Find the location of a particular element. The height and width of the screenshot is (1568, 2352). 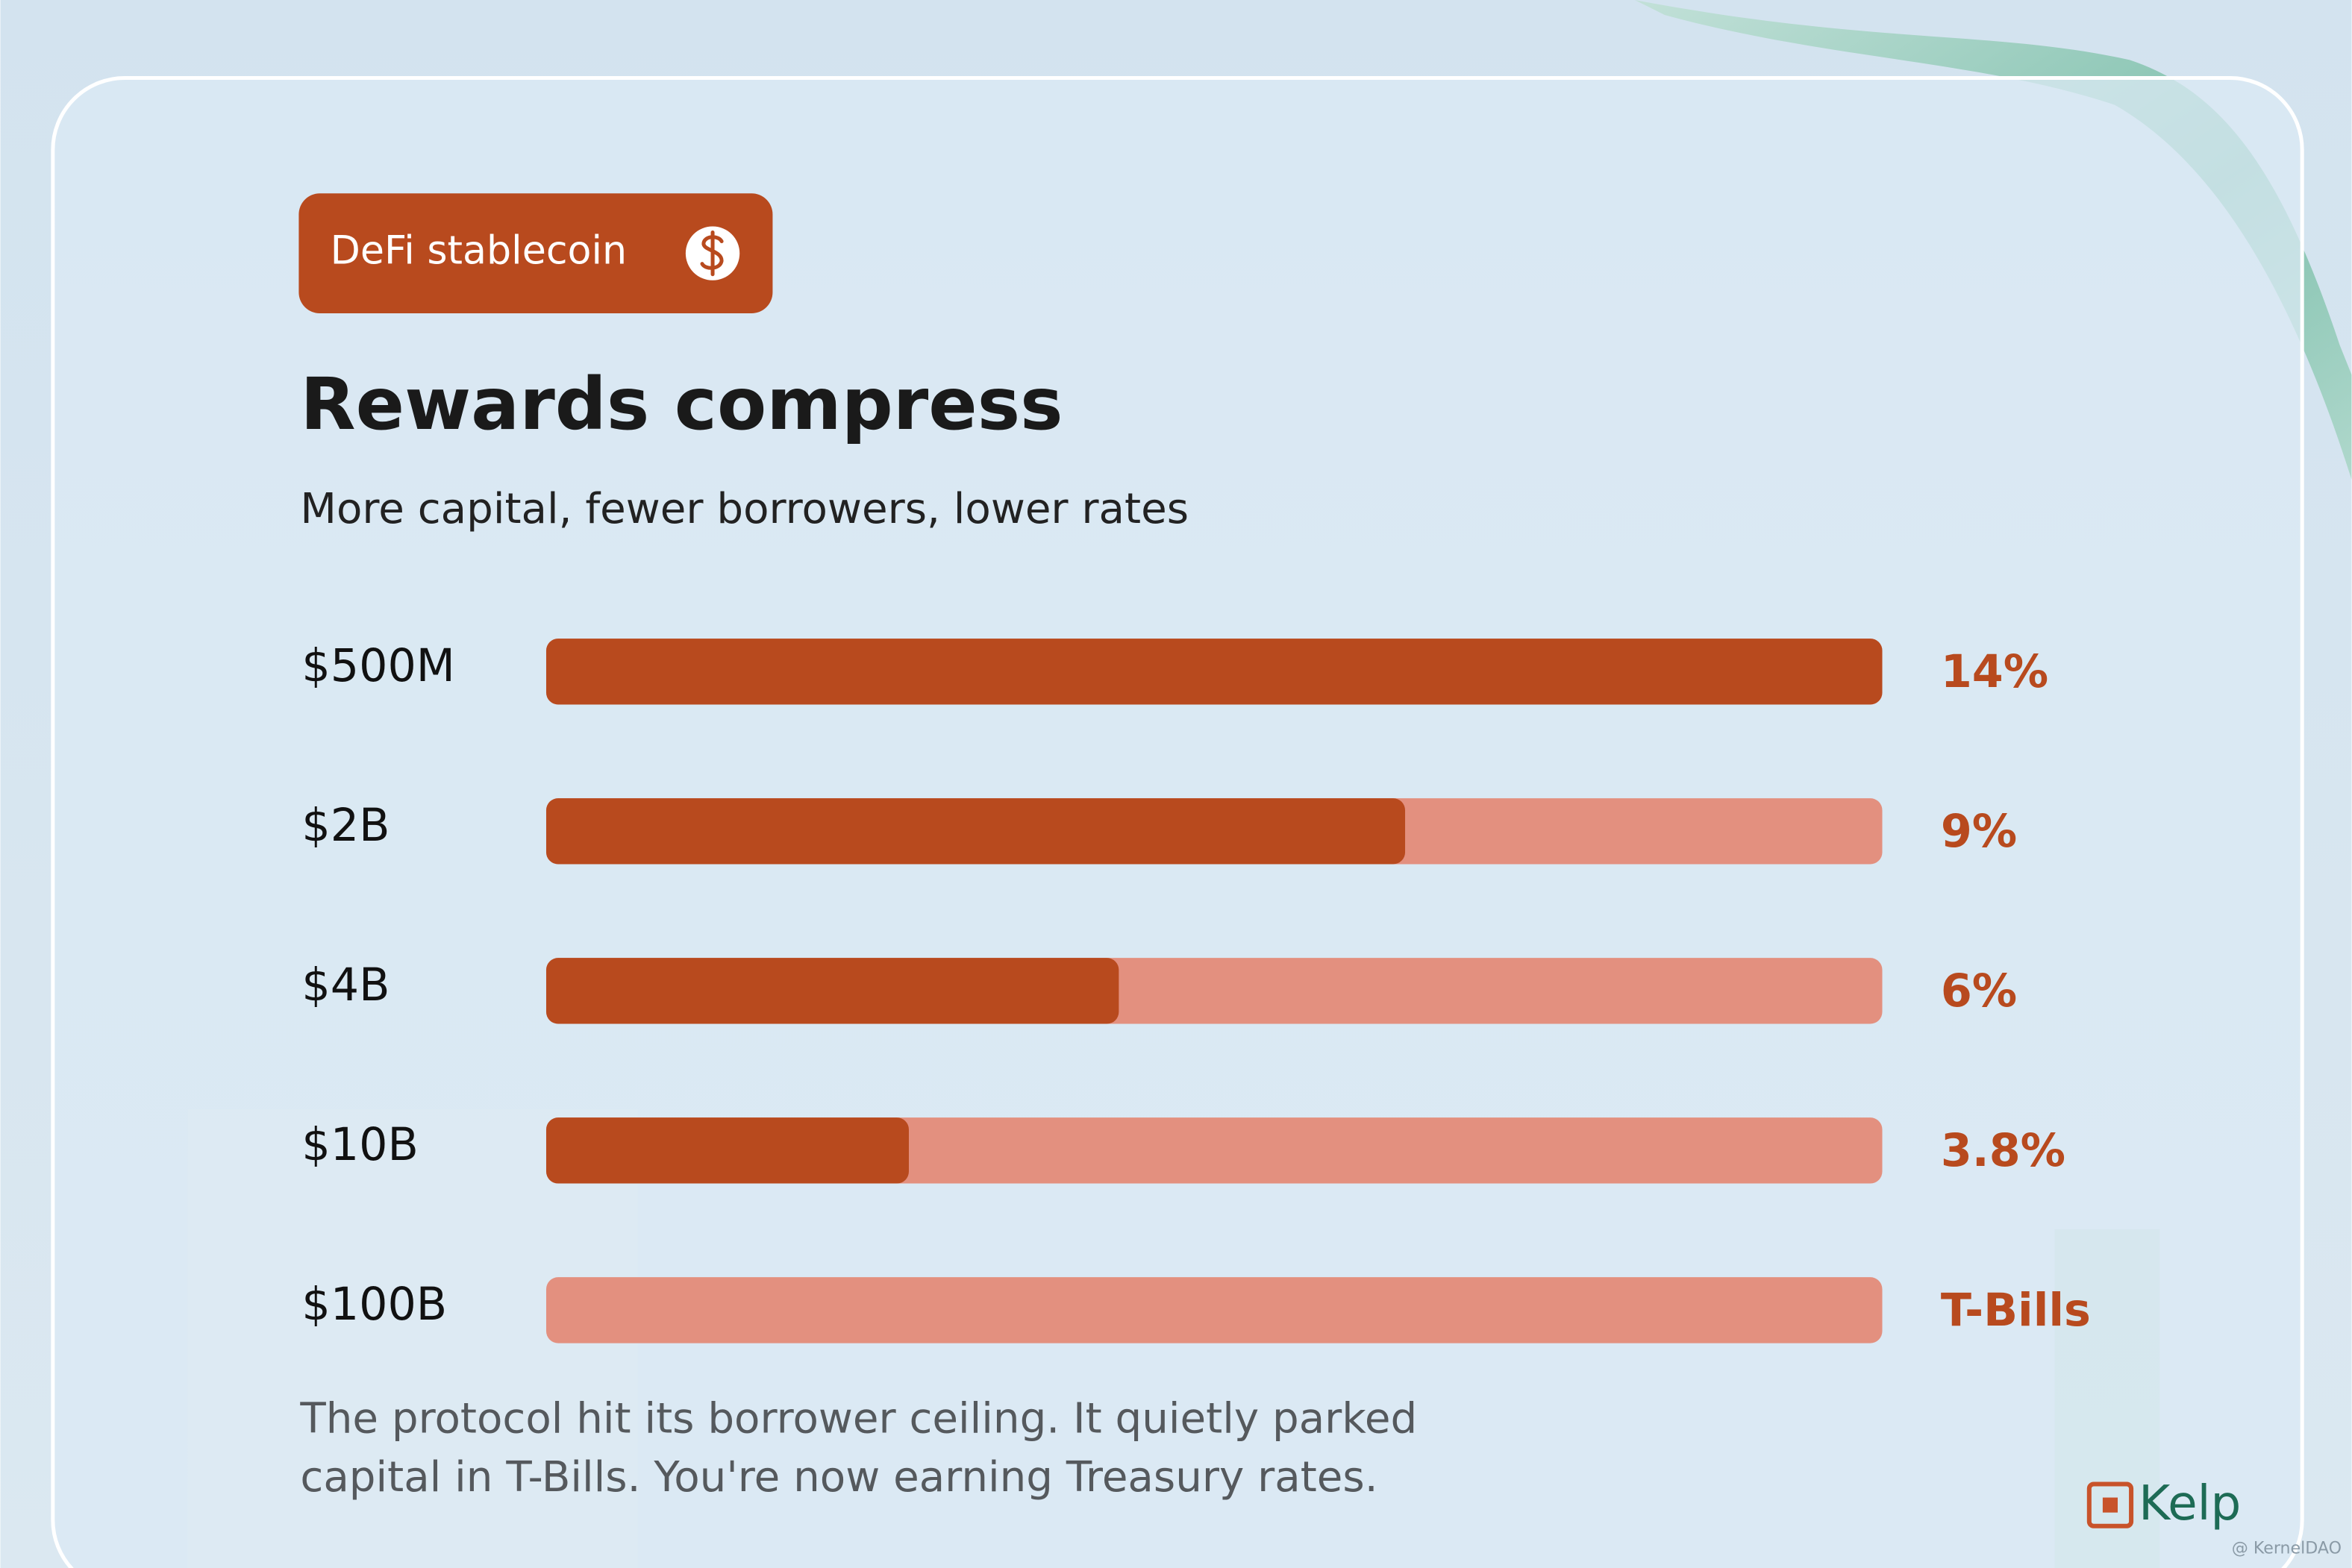

value-label: 14% is located at coordinates (1994, 672).